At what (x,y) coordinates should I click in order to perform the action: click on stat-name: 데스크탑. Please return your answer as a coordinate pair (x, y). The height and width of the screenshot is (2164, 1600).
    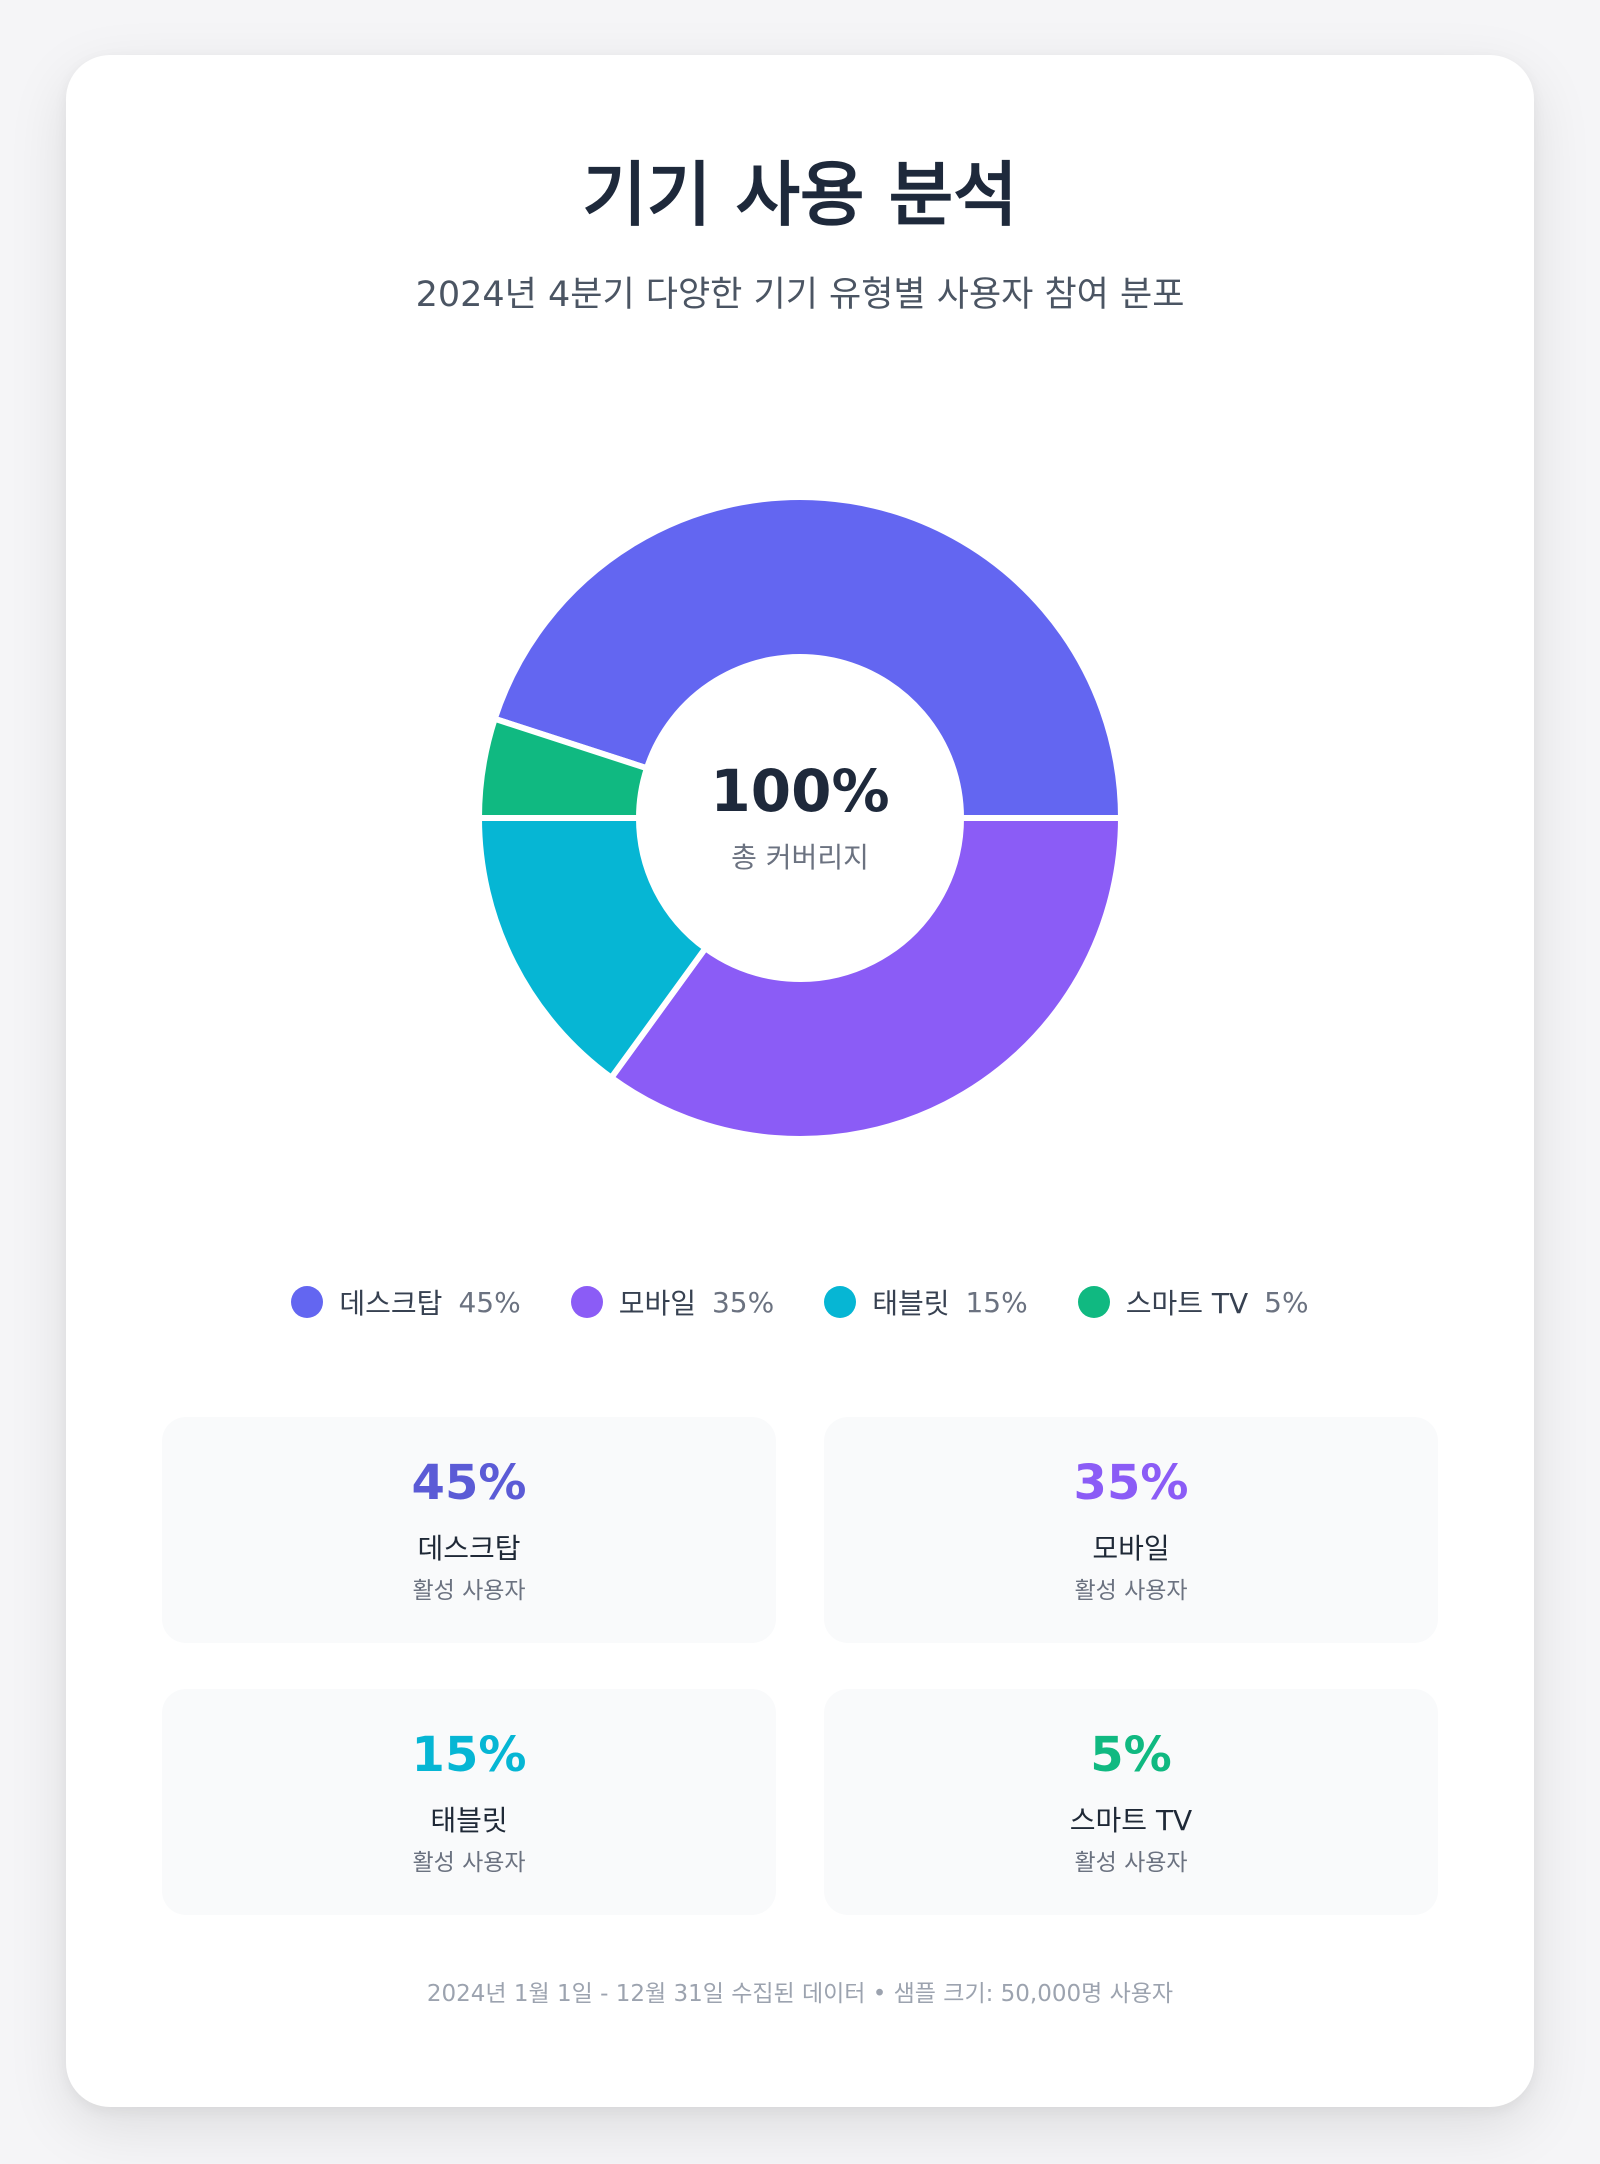
    Looking at the image, I should click on (469, 1548).